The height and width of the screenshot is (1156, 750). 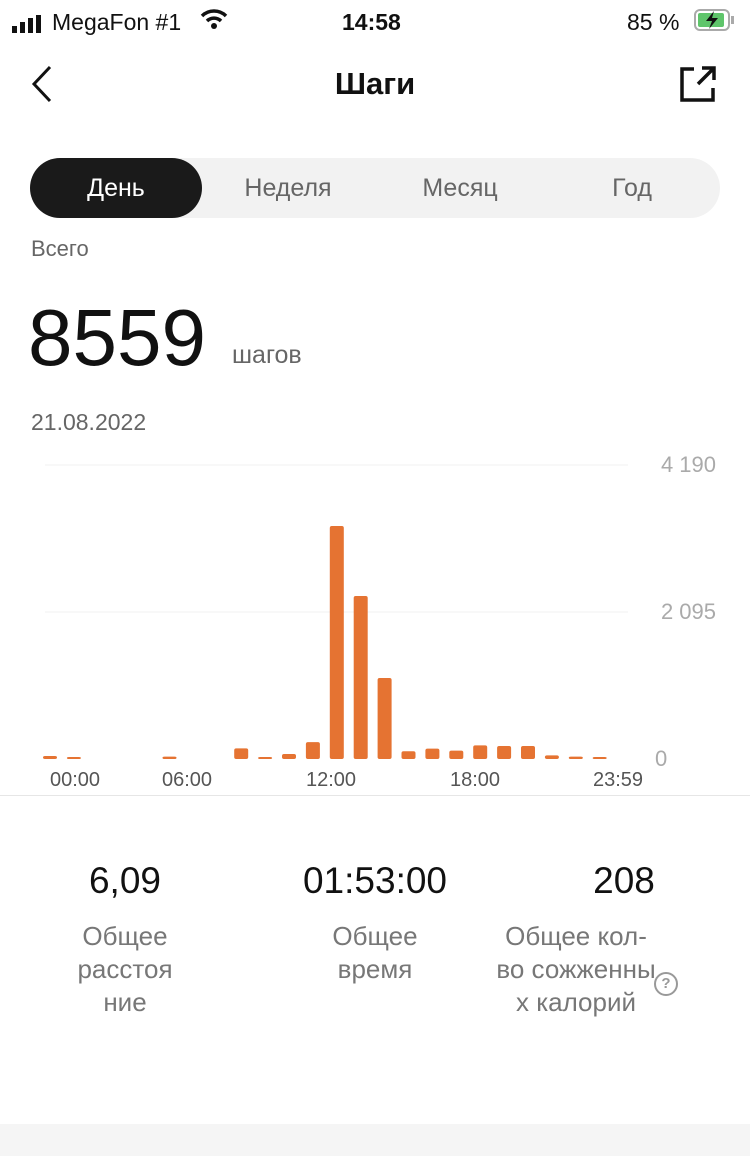 What do you see at coordinates (371, 22) in the screenshot?
I see `clock: 14:58` at bounding box center [371, 22].